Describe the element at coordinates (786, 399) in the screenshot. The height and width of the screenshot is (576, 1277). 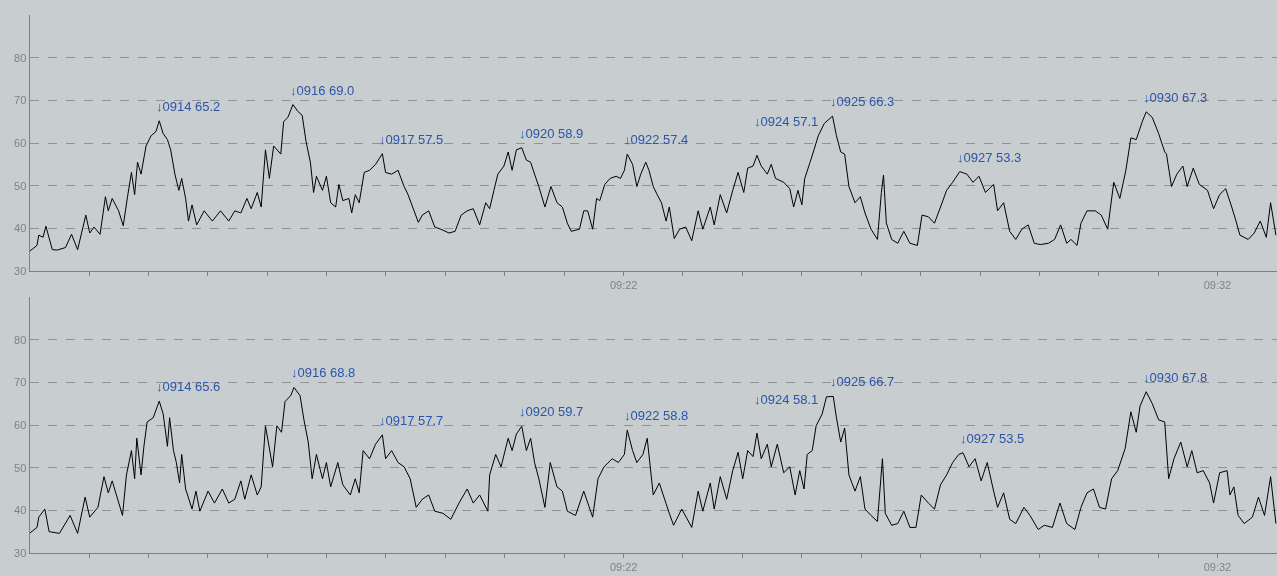
I see `annotation: ↓0924 58.1` at that location.